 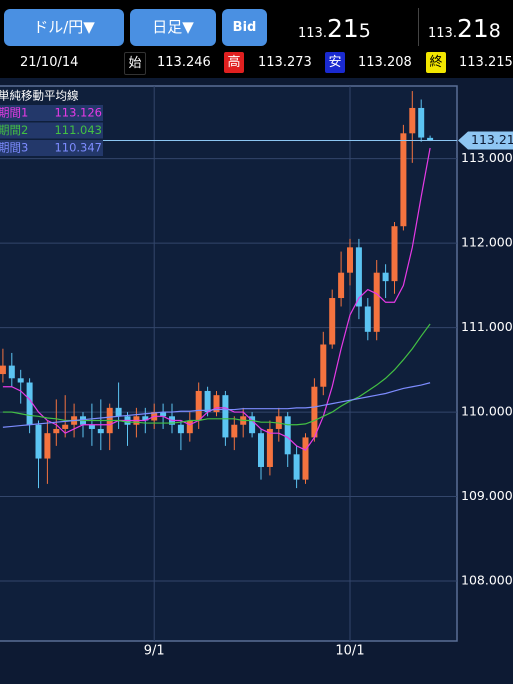 I want to click on legend-value: 113.126, so click(x=78, y=113).